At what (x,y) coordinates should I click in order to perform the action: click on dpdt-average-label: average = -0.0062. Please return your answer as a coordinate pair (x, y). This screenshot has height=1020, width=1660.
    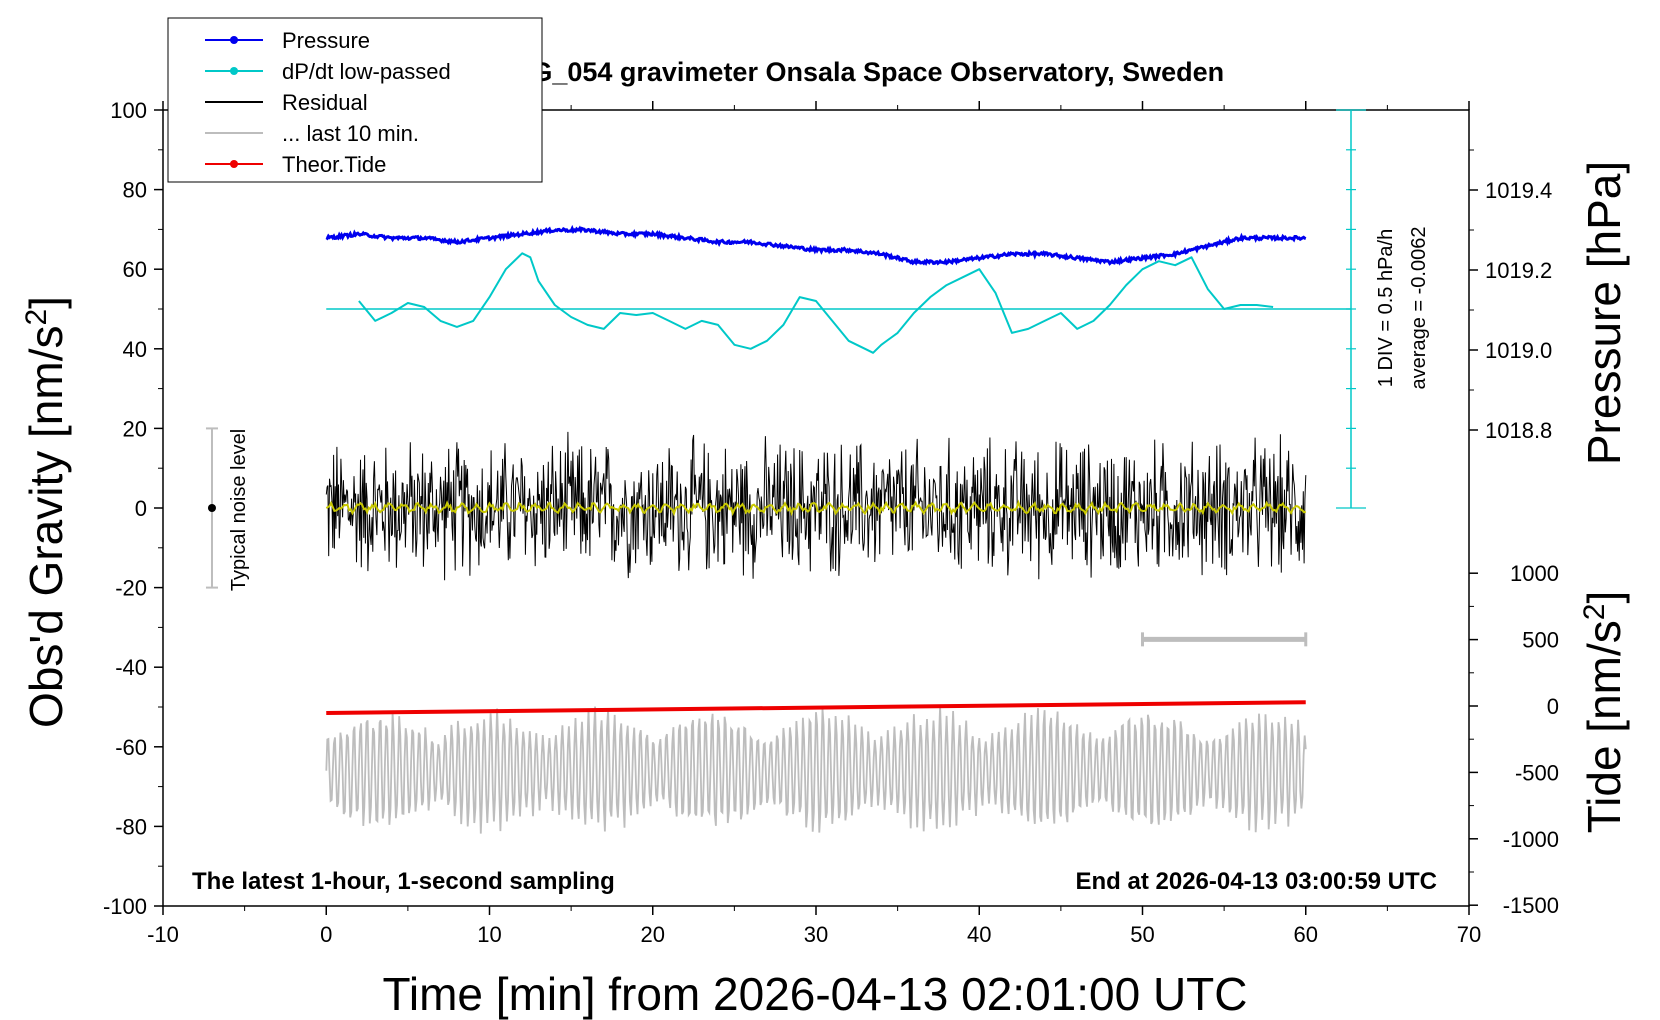
    Looking at the image, I should click on (1419, 308).